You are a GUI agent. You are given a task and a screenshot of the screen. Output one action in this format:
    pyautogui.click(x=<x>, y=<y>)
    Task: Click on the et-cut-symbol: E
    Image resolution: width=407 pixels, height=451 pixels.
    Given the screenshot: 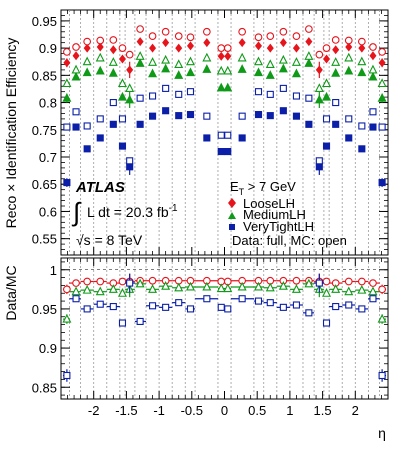 What is the action you would take?
    pyautogui.click(x=234, y=186)
    